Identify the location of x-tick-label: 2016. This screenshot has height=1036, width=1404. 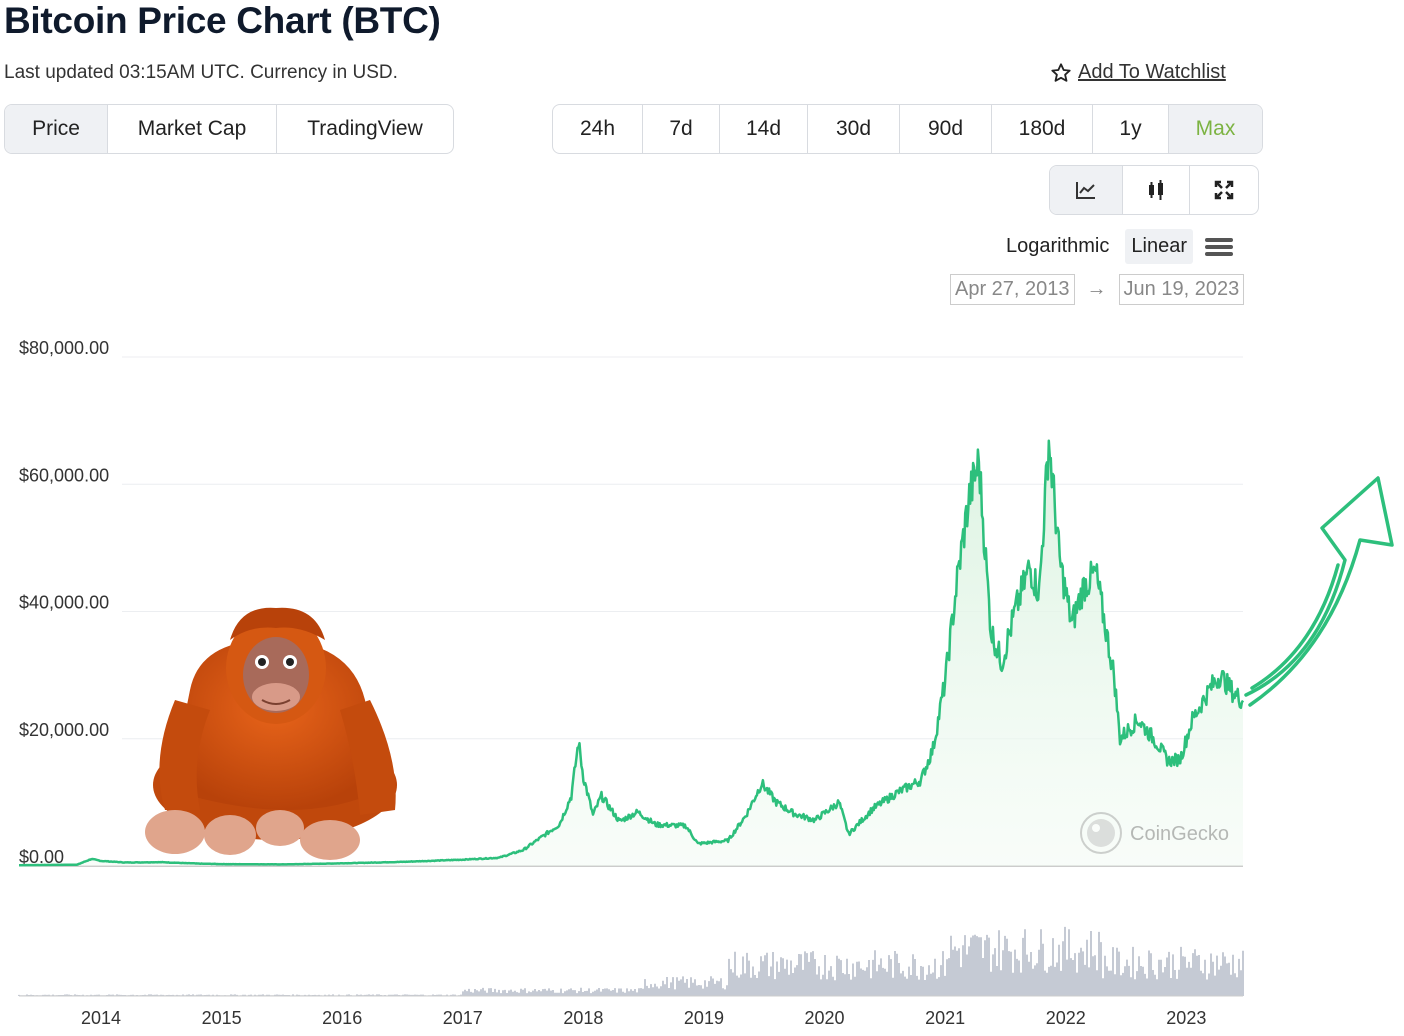
(342, 1018).